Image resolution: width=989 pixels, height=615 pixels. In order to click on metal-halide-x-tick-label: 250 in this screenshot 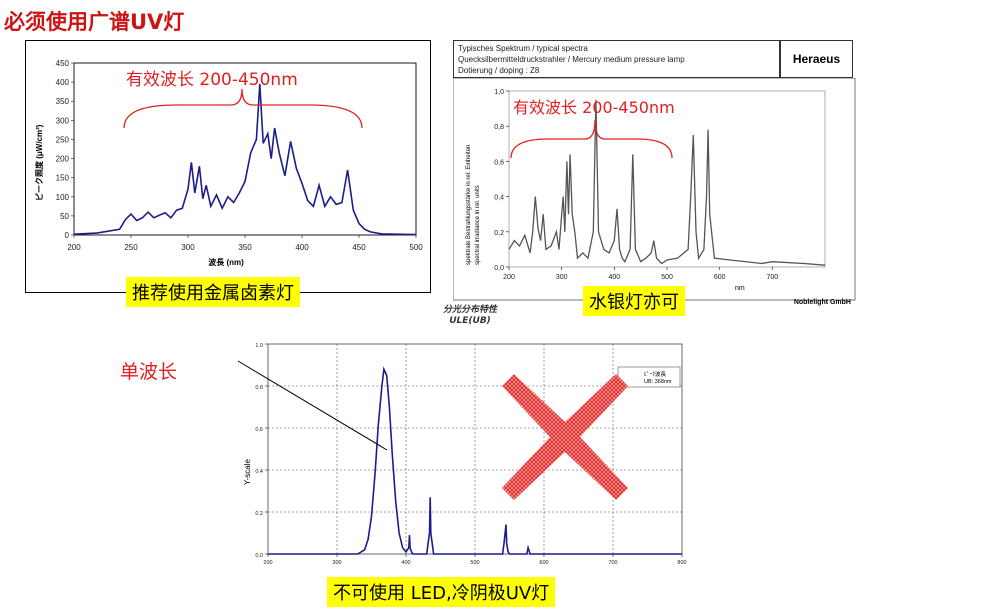, I will do `click(131, 247)`.